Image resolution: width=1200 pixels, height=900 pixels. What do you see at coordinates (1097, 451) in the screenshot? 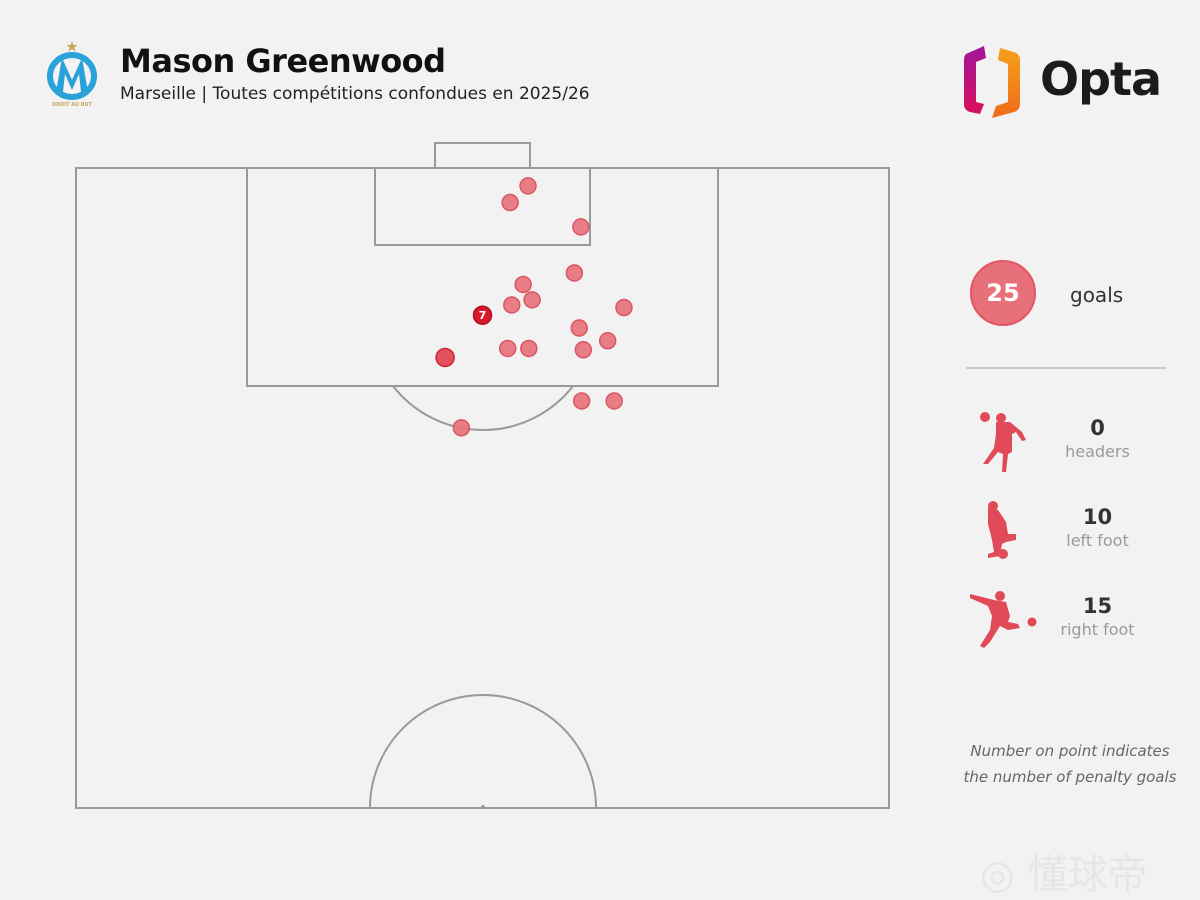
I see `stat-label: headers` at bounding box center [1097, 451].